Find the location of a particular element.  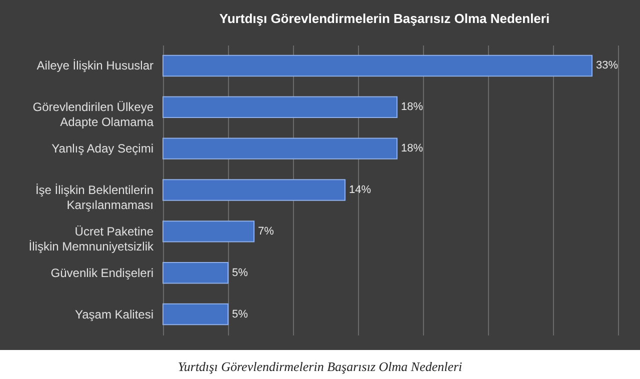

data-label: 14% is located at coordinates (360, 190).